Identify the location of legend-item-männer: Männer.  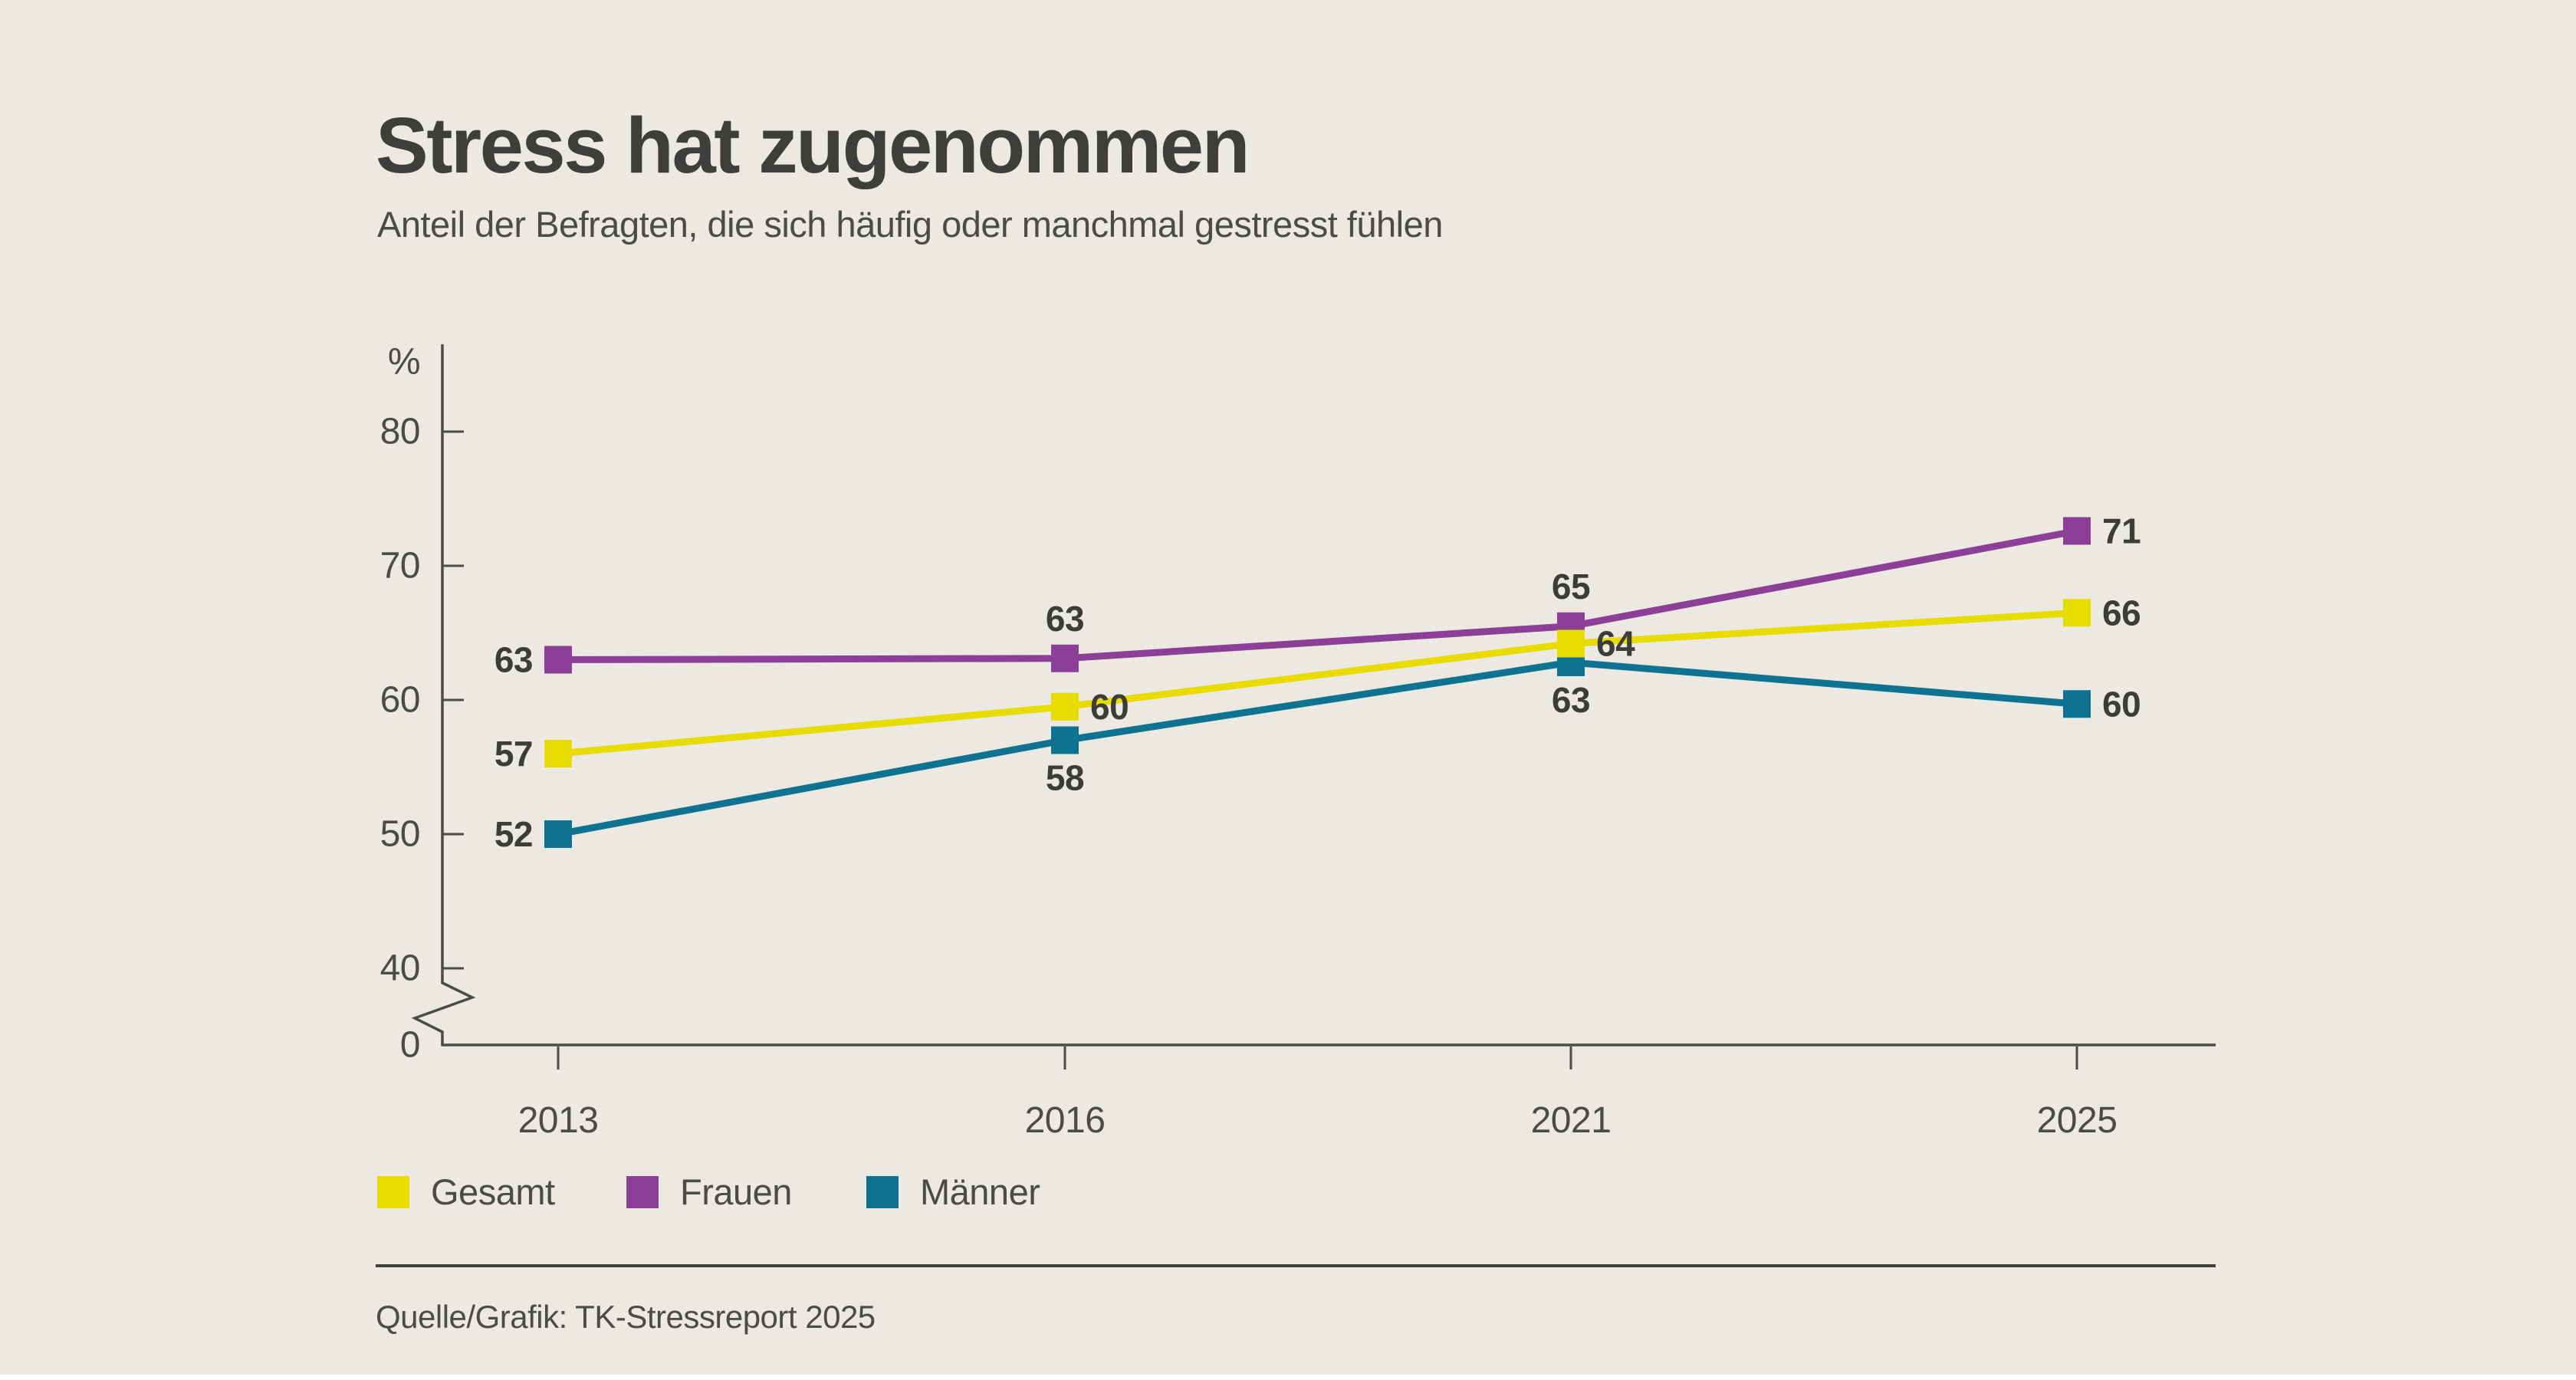
(953, 1192).